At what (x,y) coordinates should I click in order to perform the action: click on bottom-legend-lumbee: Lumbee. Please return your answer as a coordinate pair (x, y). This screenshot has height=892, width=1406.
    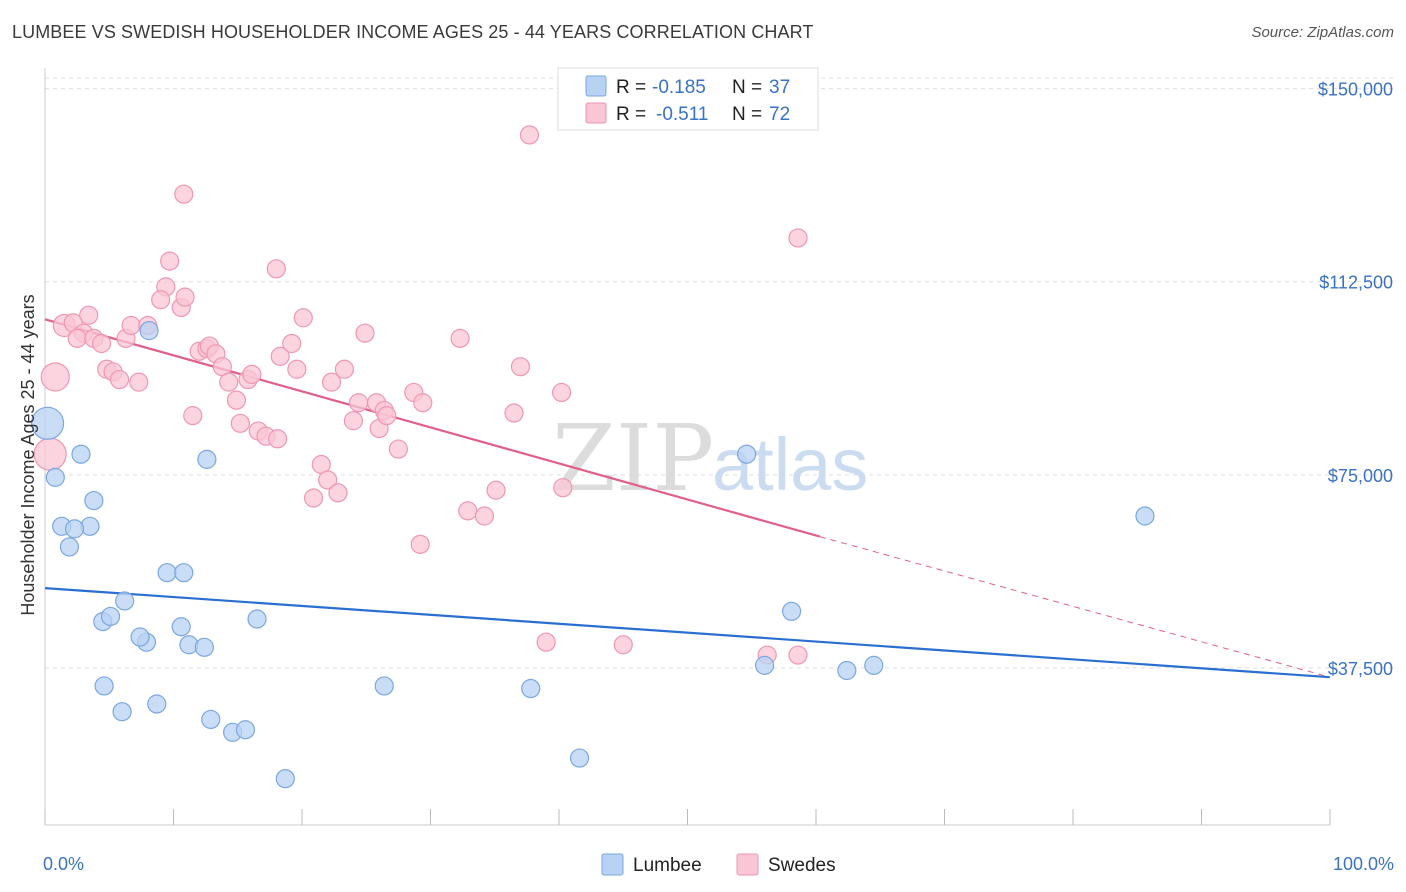
    Looking at the image, I should click on (667, 865).